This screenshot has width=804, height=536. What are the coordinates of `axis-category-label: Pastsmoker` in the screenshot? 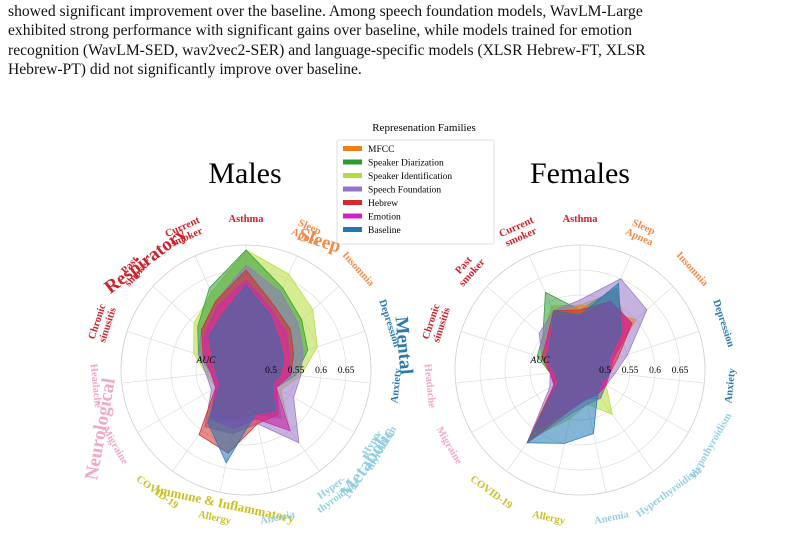 It's located at (468, 269).